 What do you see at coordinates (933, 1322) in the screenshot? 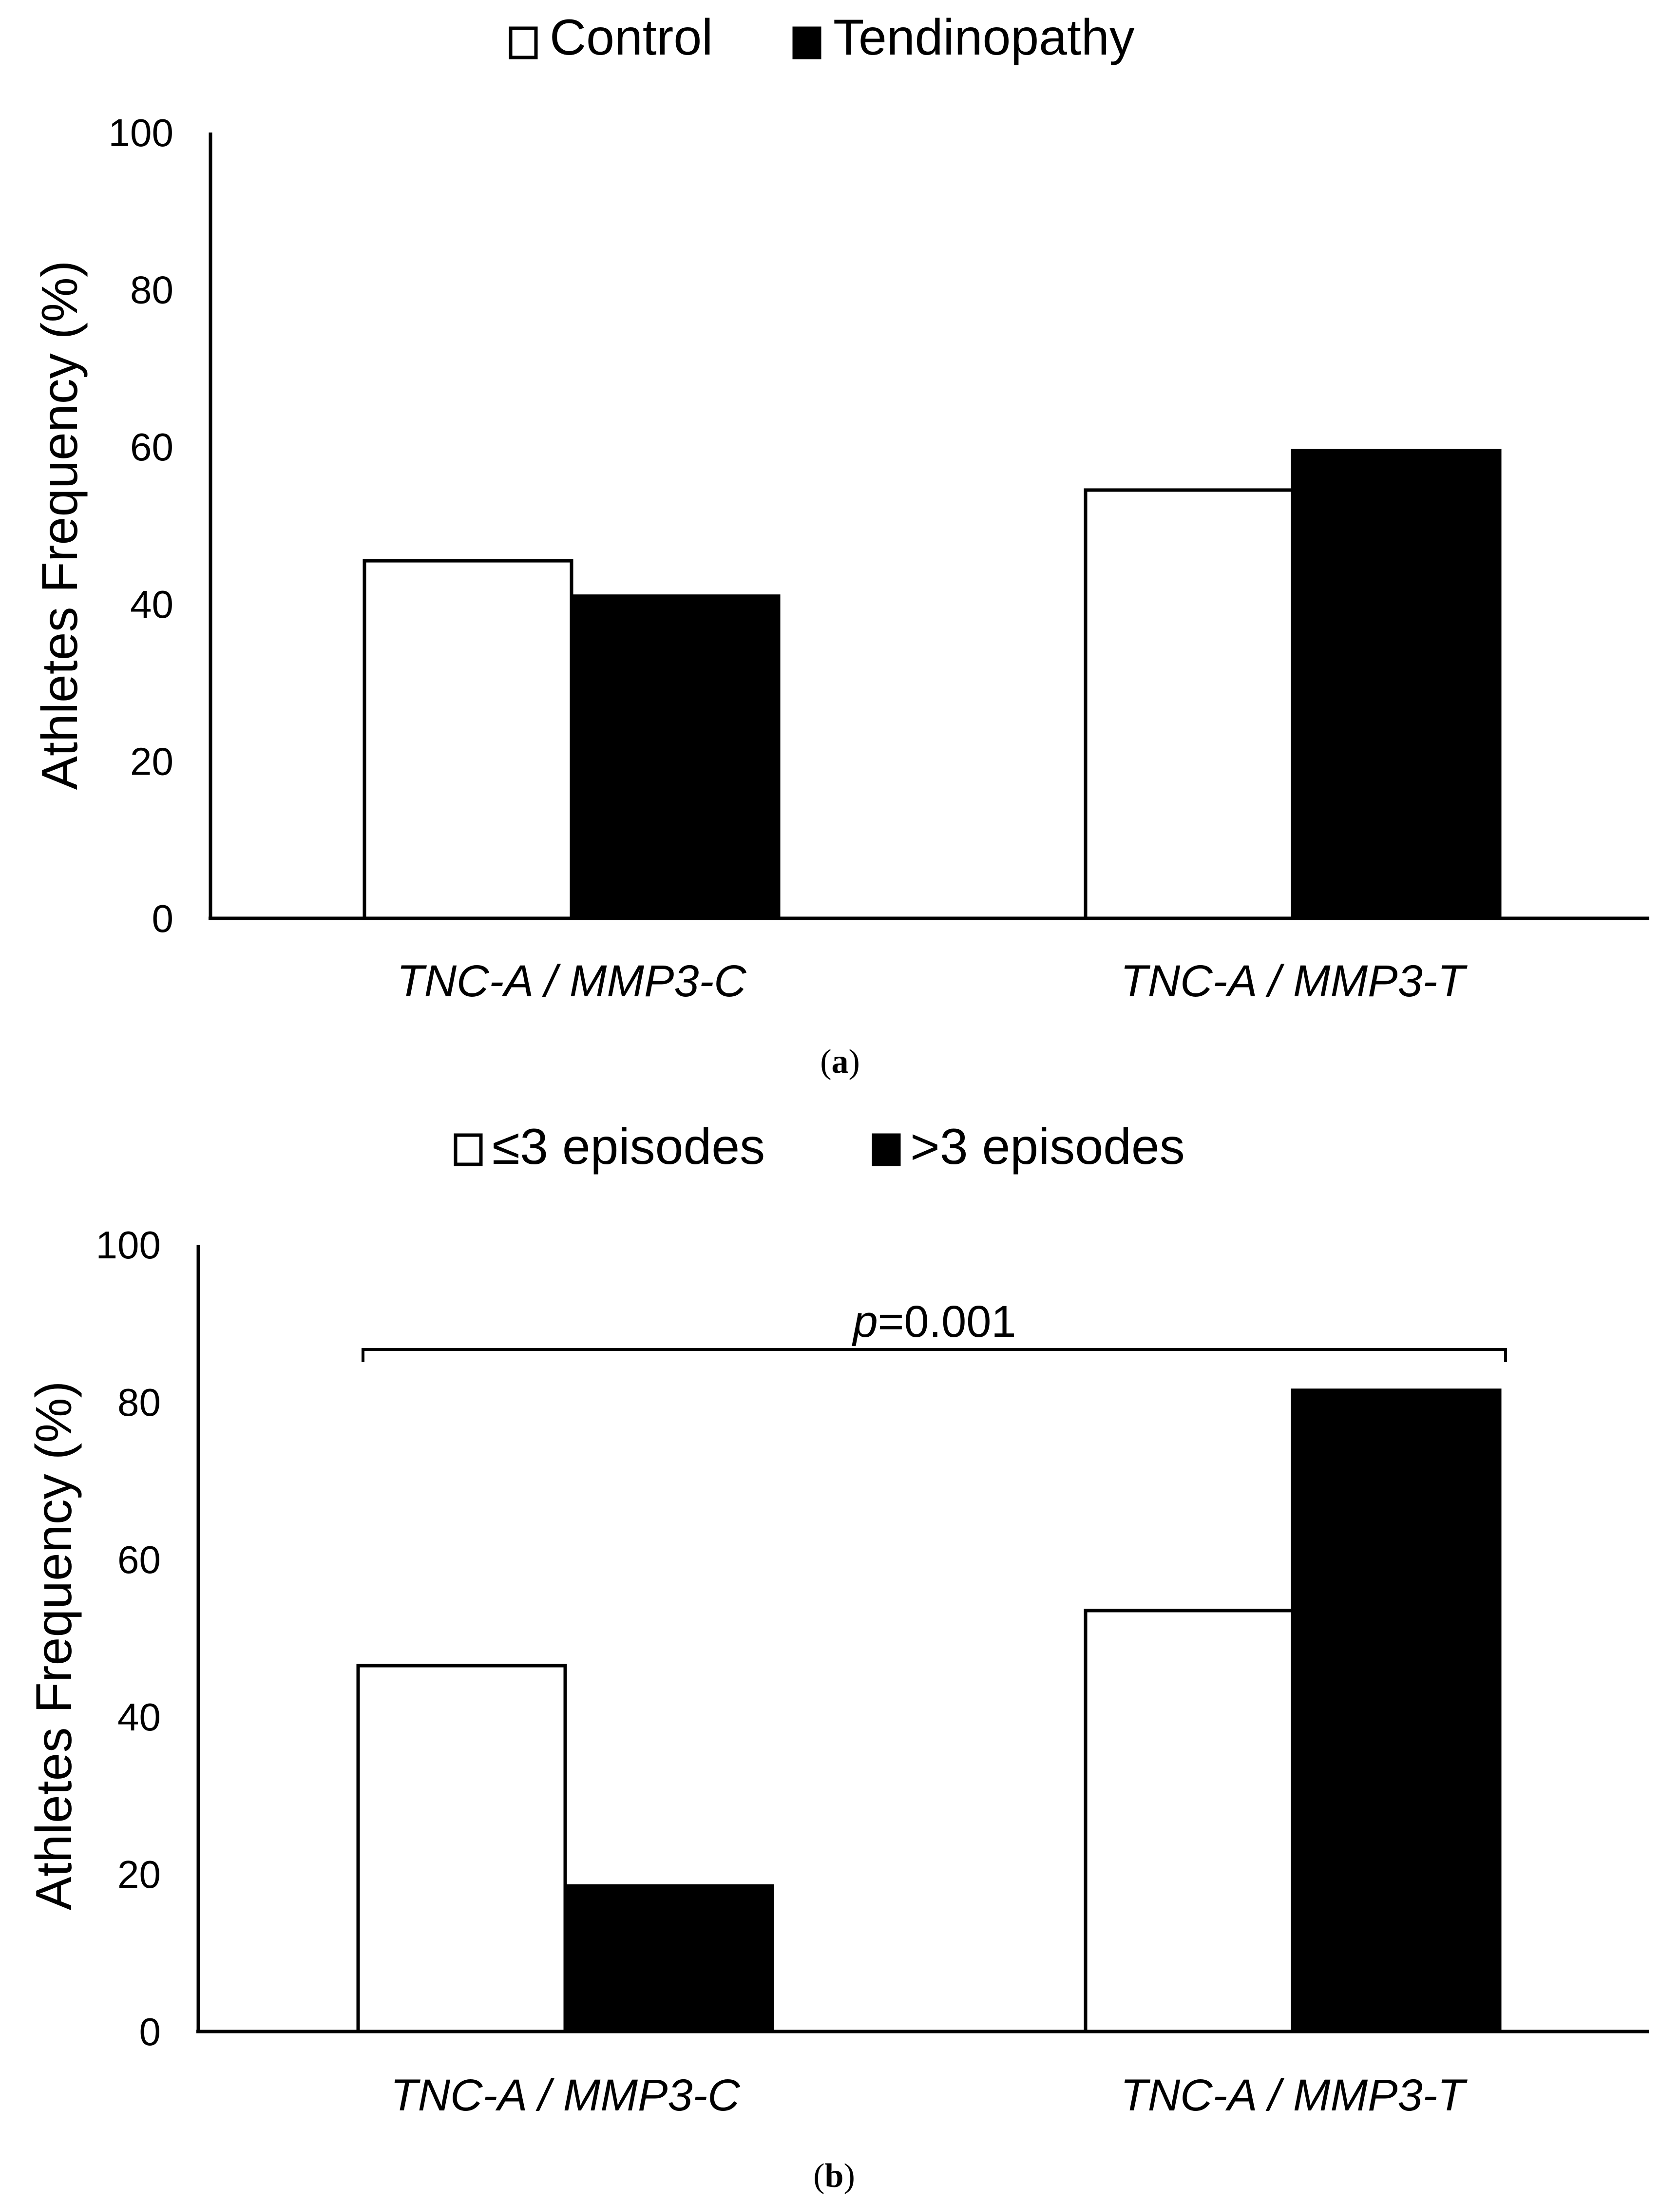
I see `p-value-label: p=0.001` at bounding box center [933, 1322].